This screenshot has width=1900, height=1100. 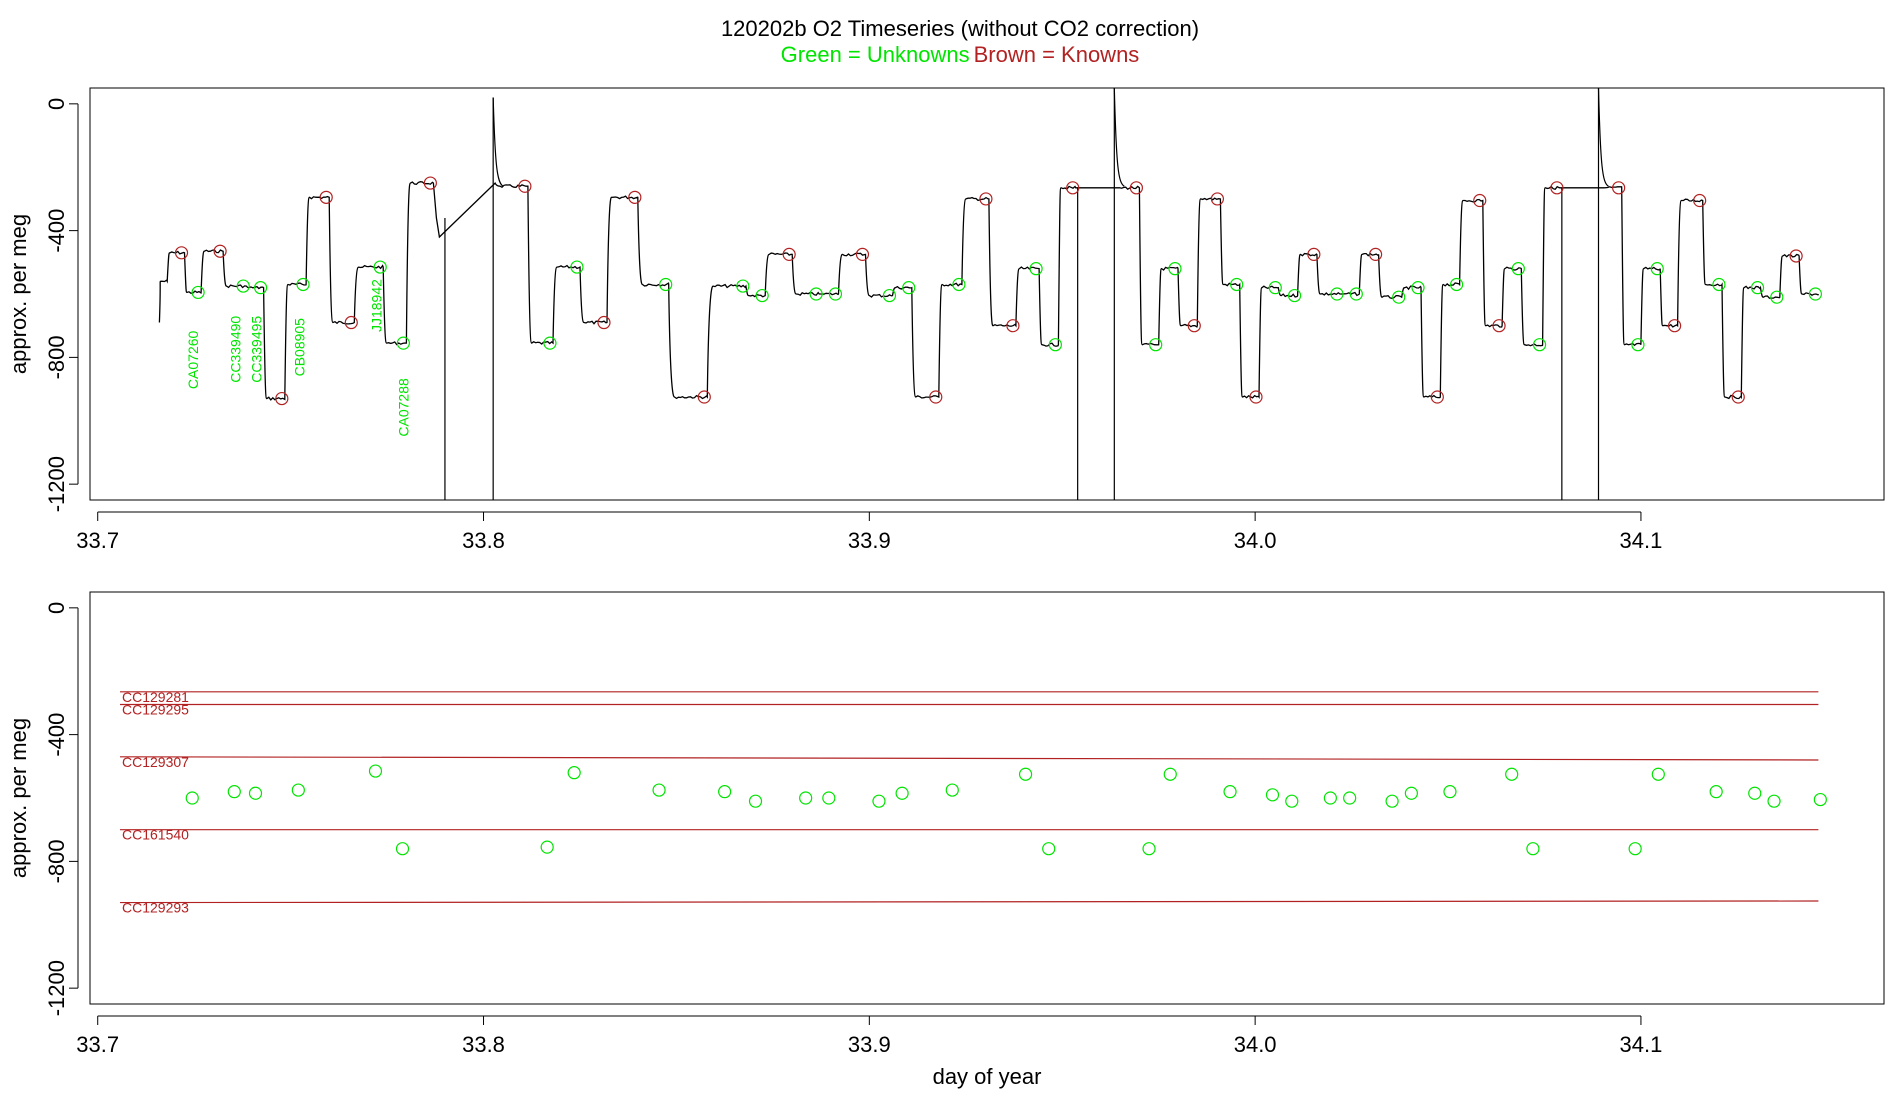 I want to click on subtitle-knowns: Brown = Knowns, so click(x=1057, y=54).